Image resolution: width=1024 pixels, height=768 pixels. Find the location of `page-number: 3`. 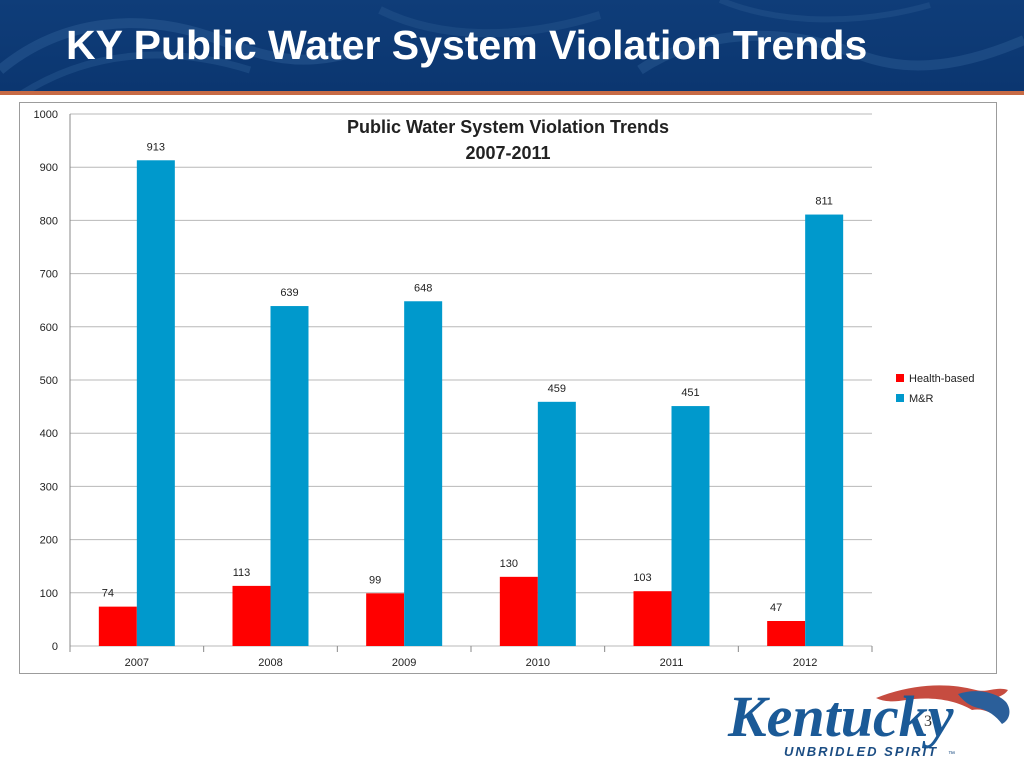

page-number: 3 is located at coordinates (928, 721).